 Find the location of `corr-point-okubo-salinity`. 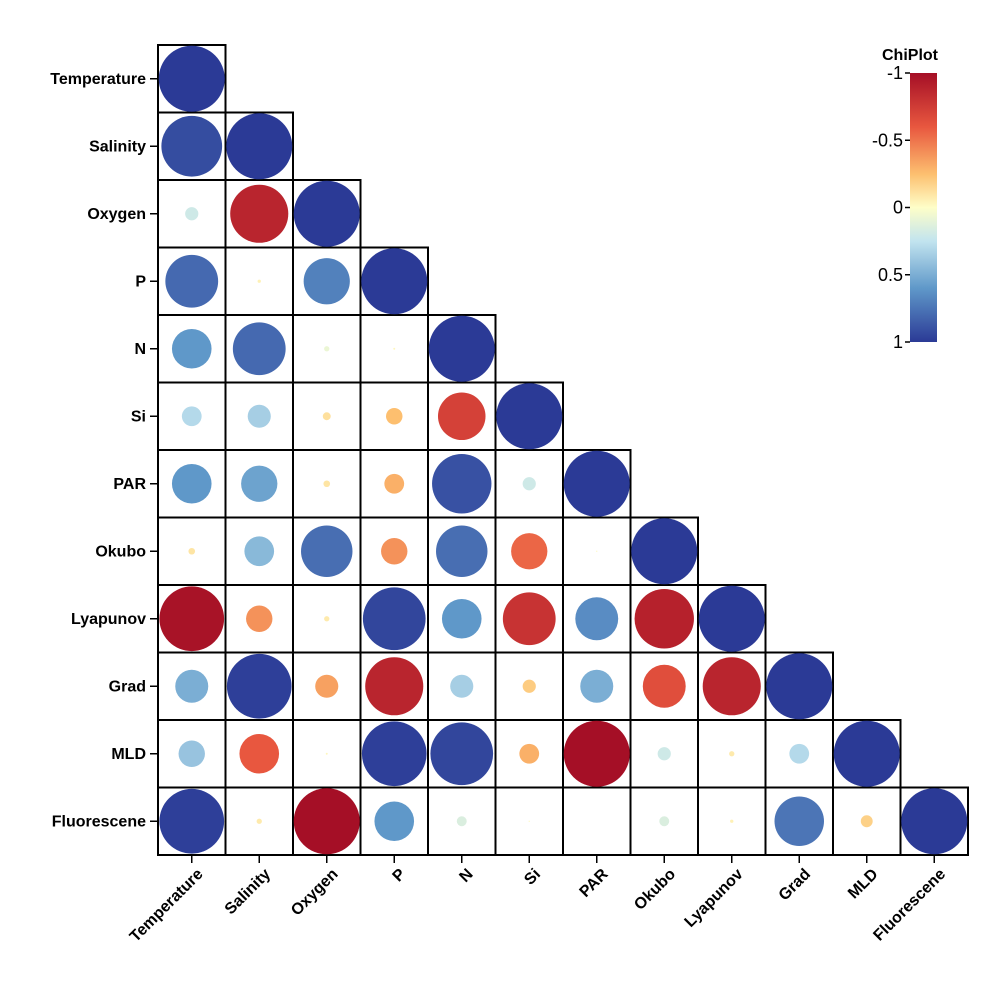

corr-point-okubo-salinity is located at coordinates (259, 551).